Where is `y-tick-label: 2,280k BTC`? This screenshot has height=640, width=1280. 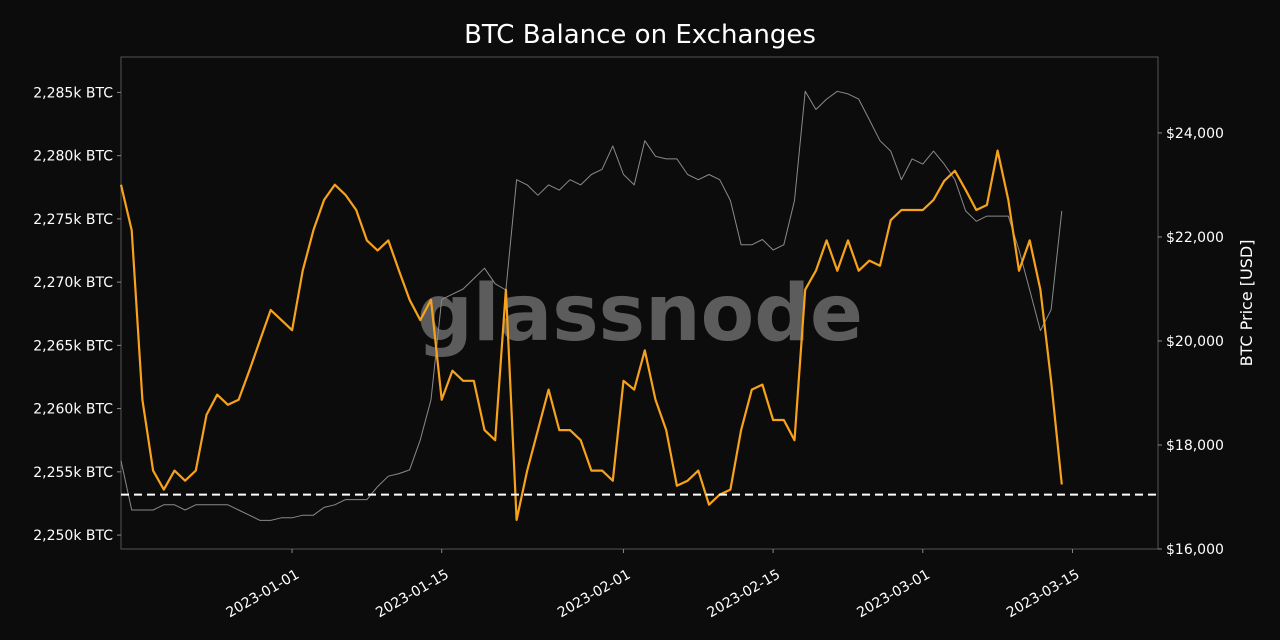
y-tick-label: 2,280k BTC is located at coordinates (73, 157).